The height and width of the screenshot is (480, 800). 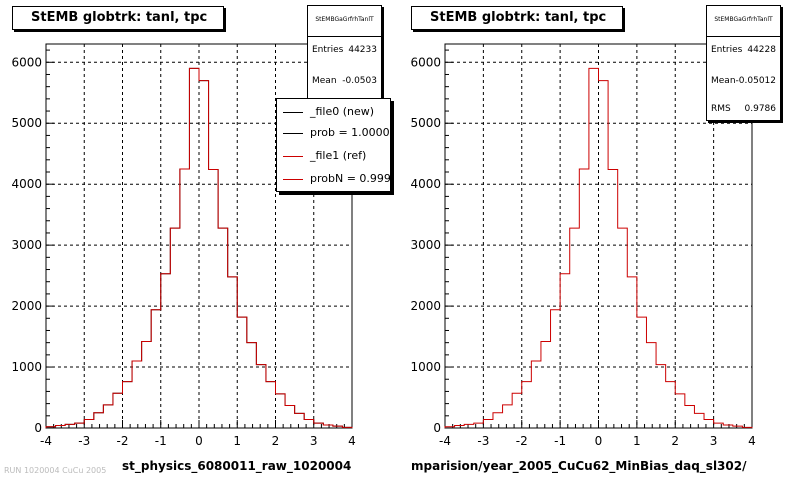 What do you see at coordinates (721, 109) in the screenshot?
I see `right-rms-label: RMS` at bounding box center [721, 109].